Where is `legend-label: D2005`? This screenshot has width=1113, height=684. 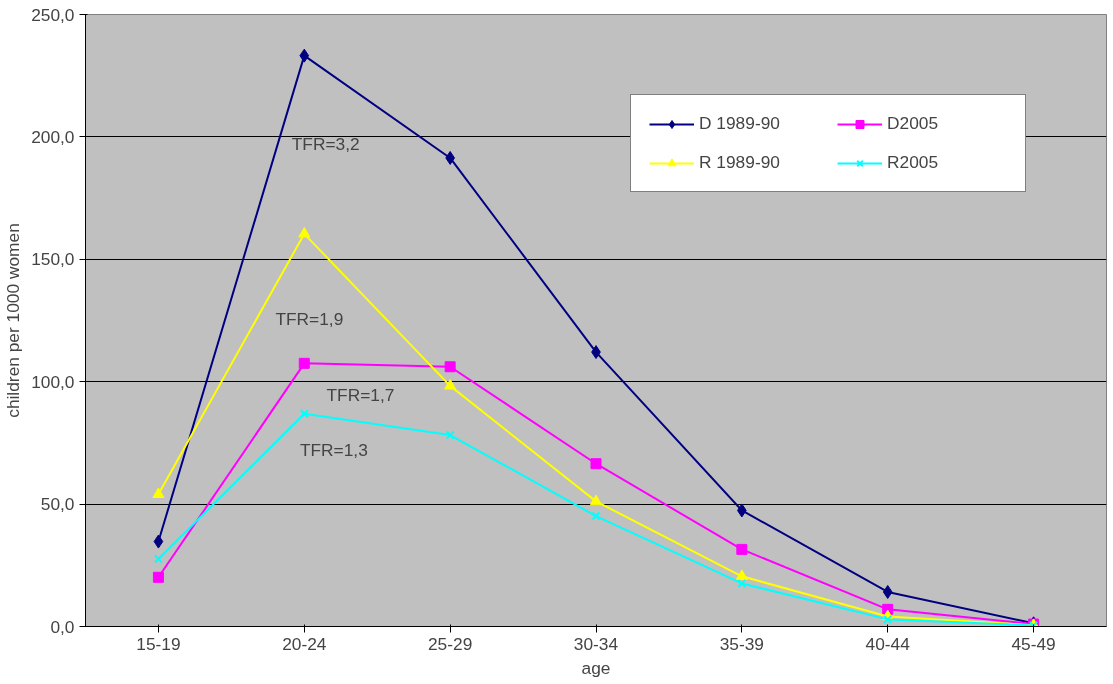 legend-label: D2005 is located at coordinates (913, 123).